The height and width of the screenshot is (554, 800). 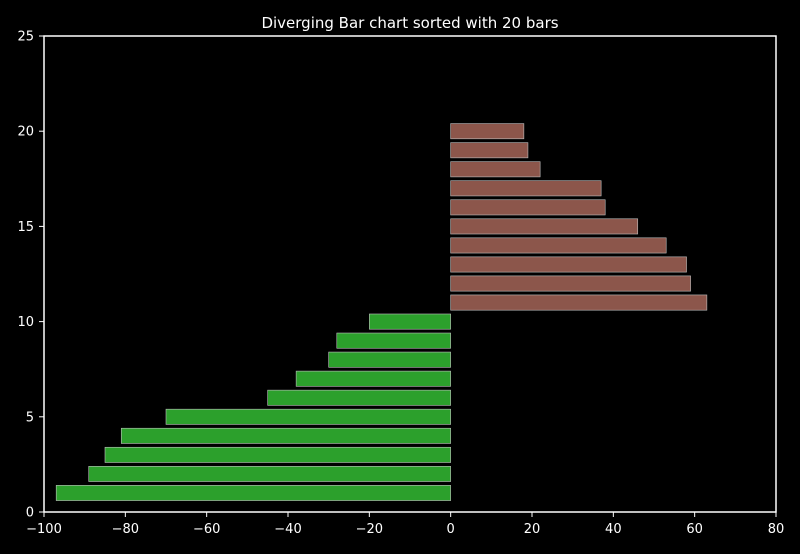 I want to click on x-tick-label: −20, so click(x=369, y=529).